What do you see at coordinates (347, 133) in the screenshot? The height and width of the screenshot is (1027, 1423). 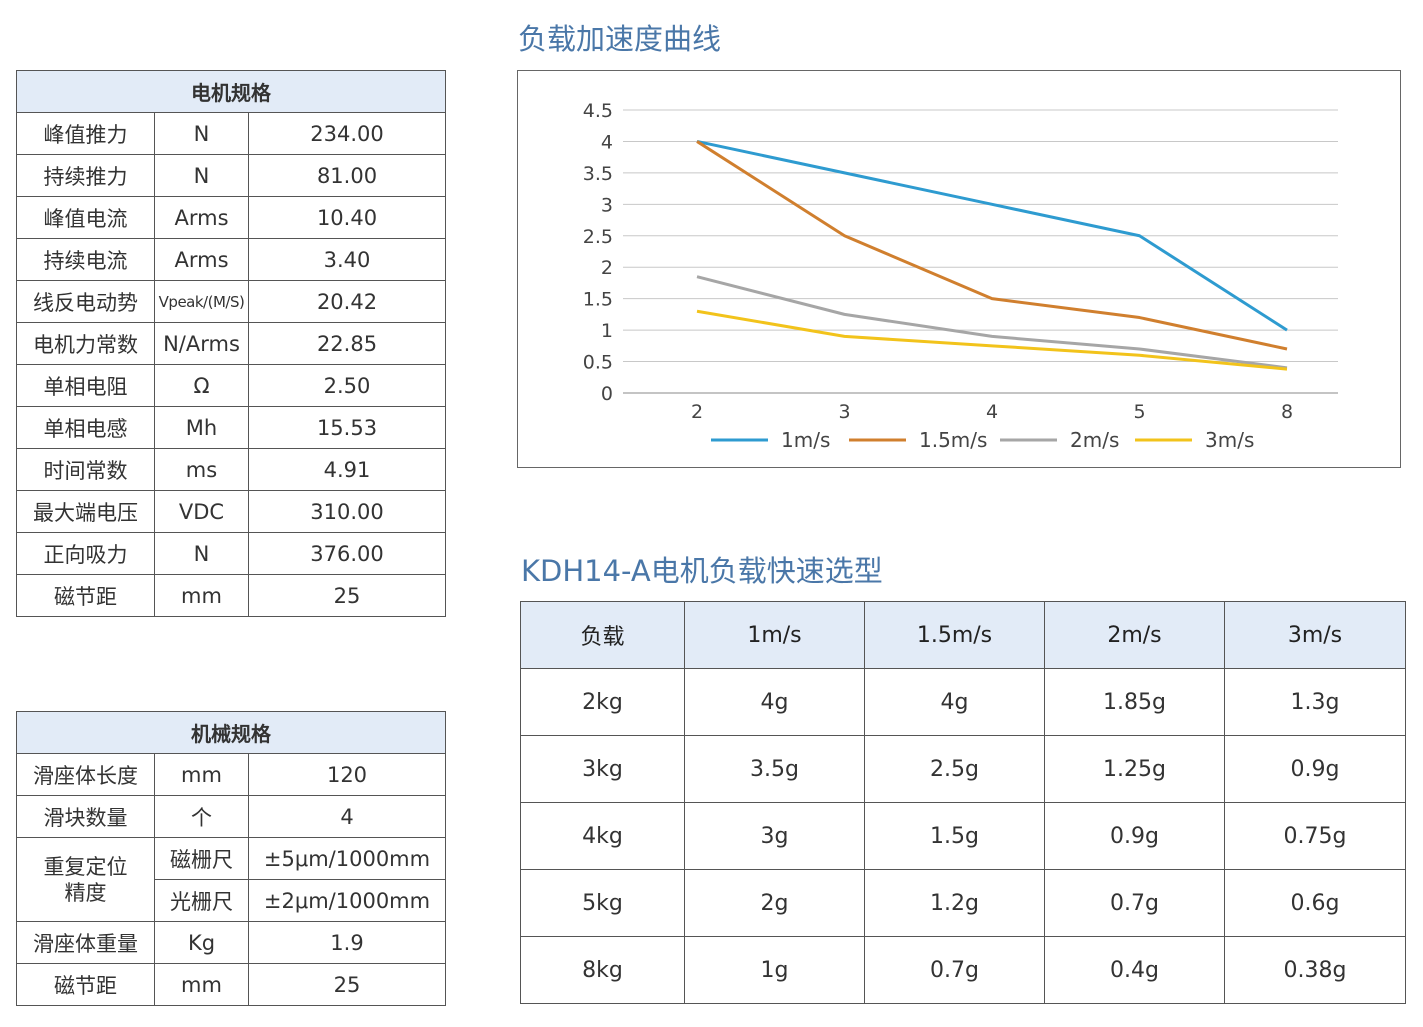 I see `spec-value: 234.00` at bounding box center [347, 133].